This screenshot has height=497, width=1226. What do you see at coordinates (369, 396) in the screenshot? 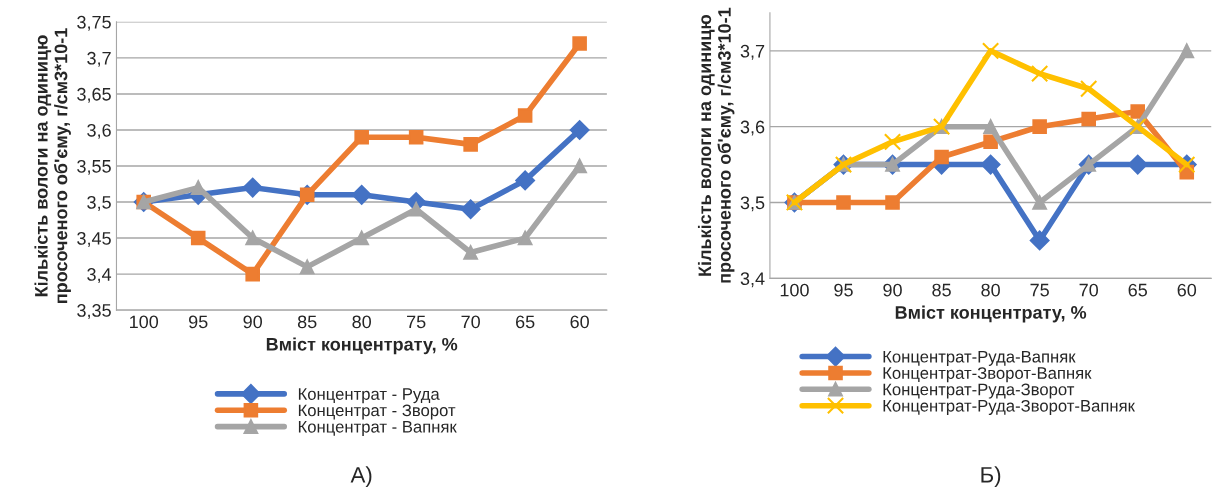
I see `legend-label: Концентрат - Руда` at bounding box center [369, 396].